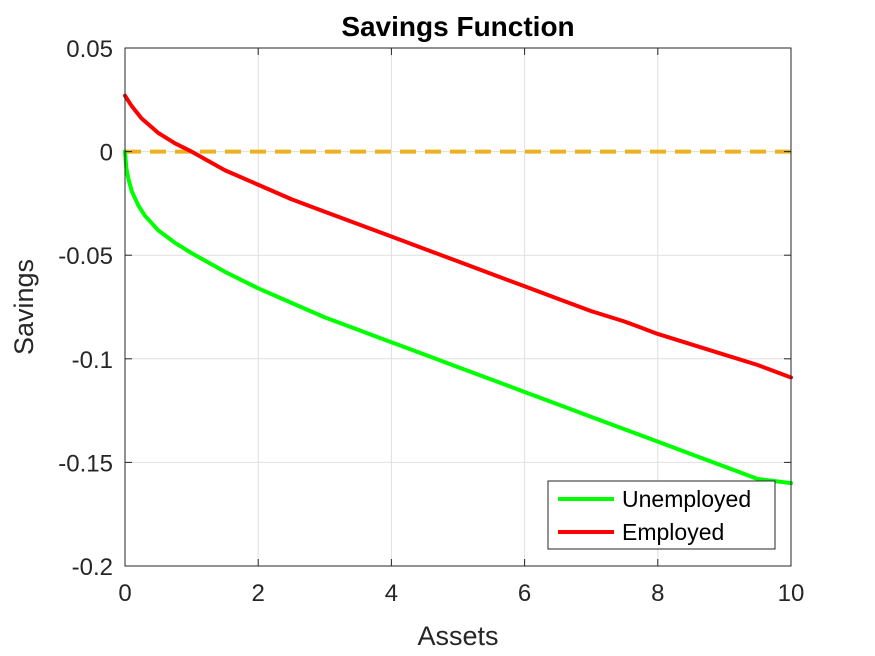 This screenshot has height=656, width=875. Describe the element at coordinates (258, 593) in the screenshot. I see `x-tick-label: 2` at that location.